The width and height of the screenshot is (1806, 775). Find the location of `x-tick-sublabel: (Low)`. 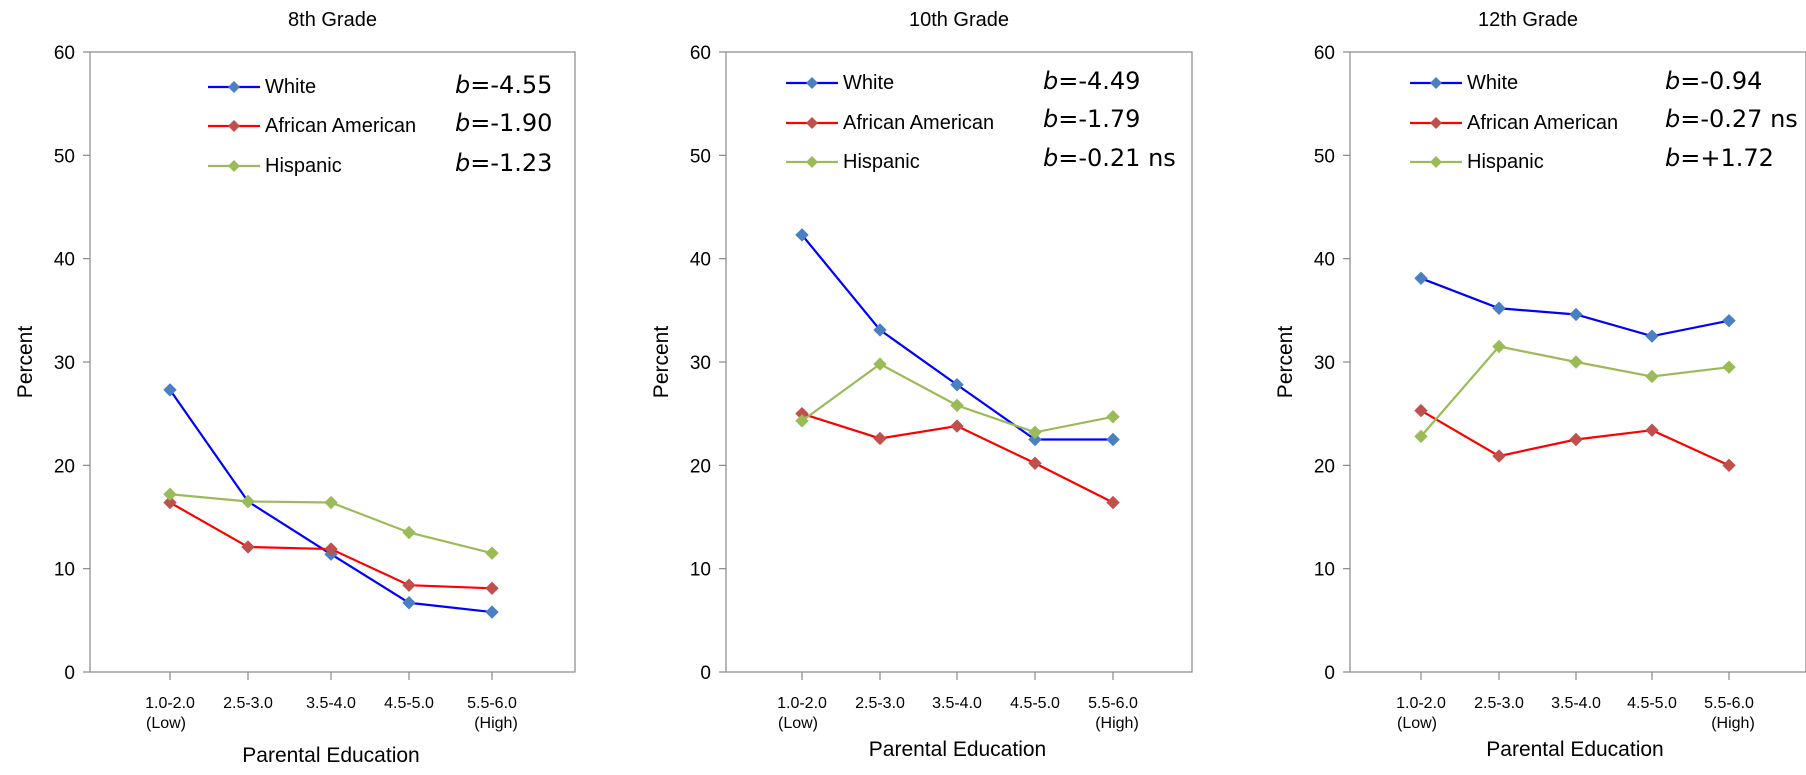

x-tick-sublabel: (Low) is located at coordinates (166, 723).